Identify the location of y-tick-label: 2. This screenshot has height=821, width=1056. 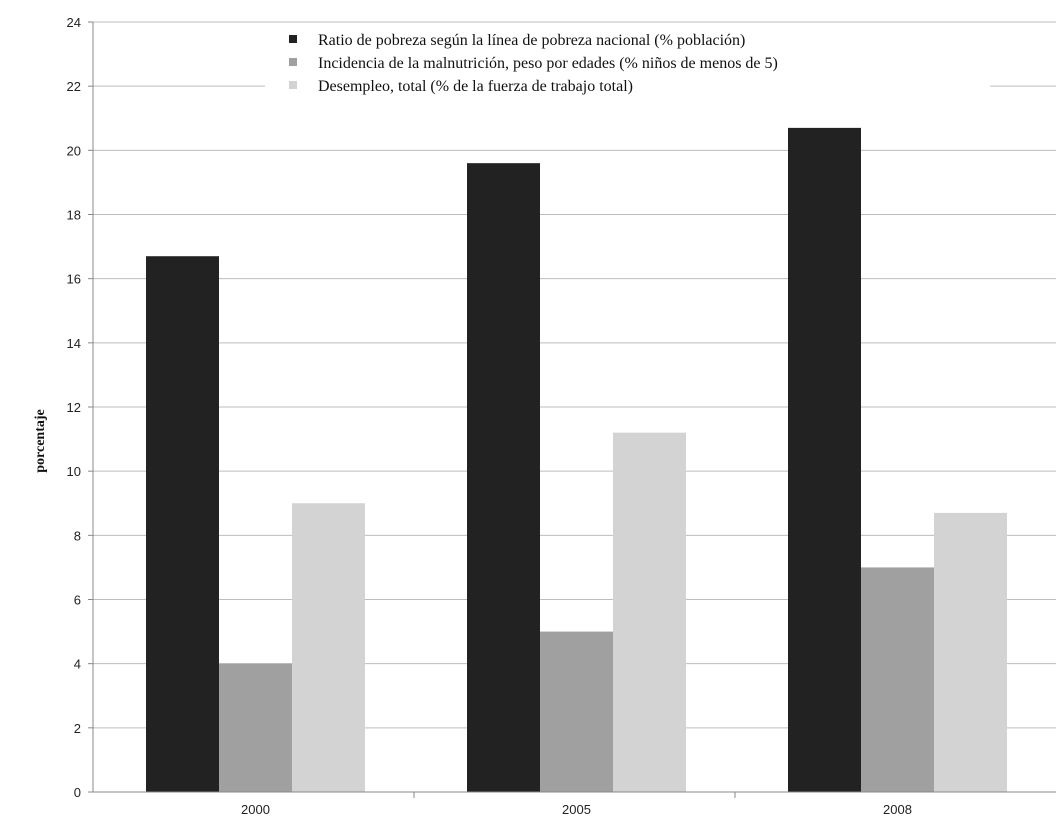
(77, 728).